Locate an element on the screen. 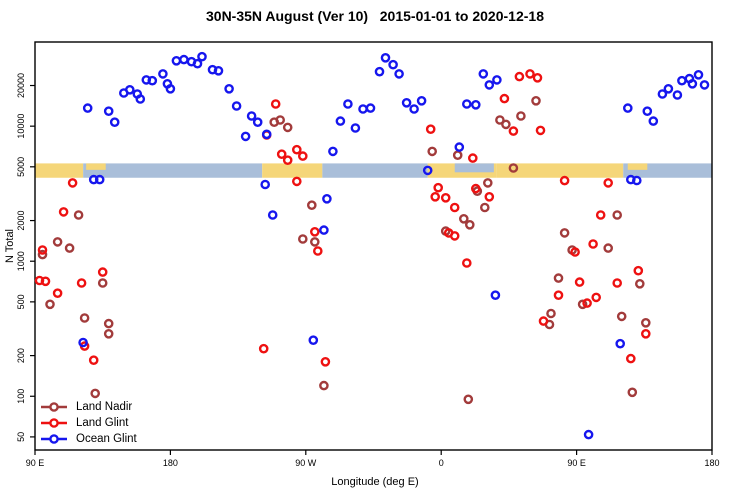  map-strip-layer is located at coordinates (373, 170).